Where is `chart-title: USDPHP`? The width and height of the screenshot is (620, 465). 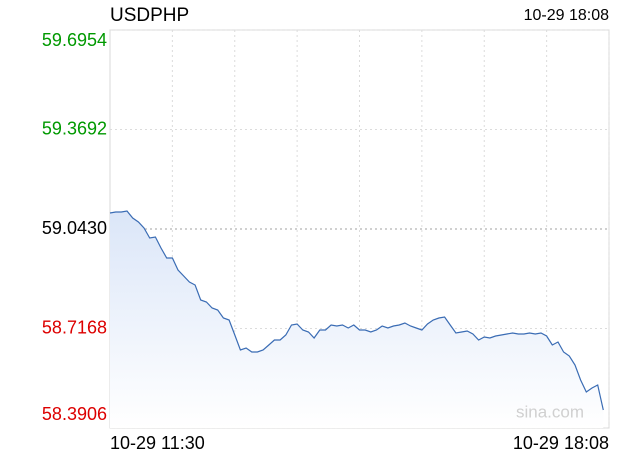
chart-title: USDPHP is located at coordinates (149, 15).